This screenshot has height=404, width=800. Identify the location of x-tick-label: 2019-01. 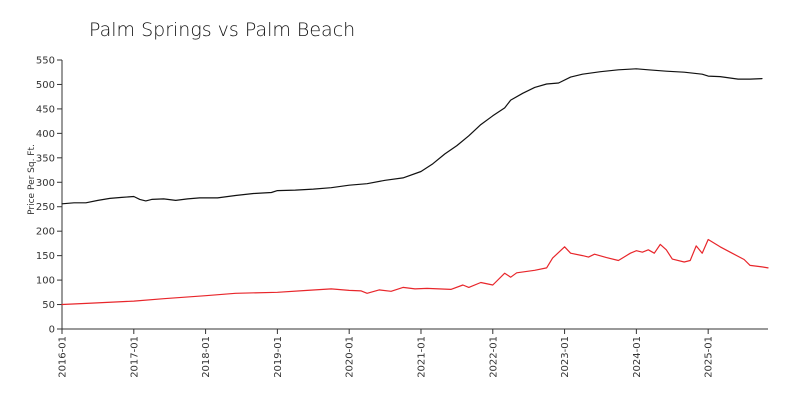
(278, 357).